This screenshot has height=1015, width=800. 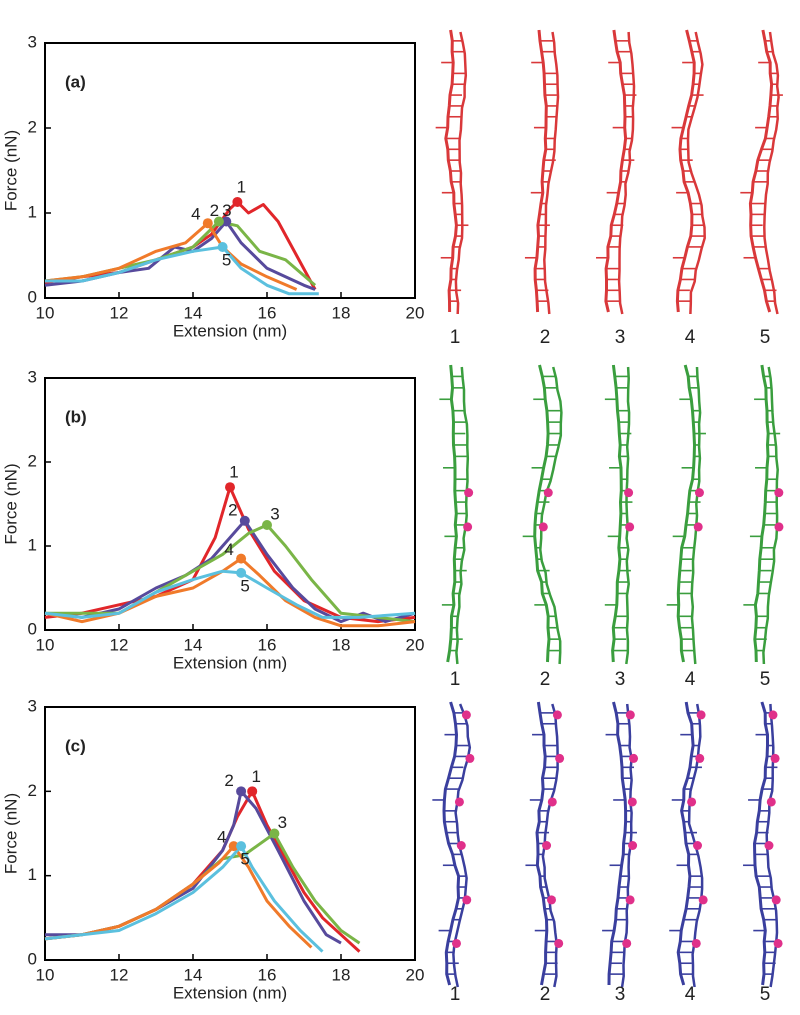 What do you see at coordinates (230, 992) in the screenshot?
I see `x-axis-label: Extension (nm)` at bounding box center [230, 992].